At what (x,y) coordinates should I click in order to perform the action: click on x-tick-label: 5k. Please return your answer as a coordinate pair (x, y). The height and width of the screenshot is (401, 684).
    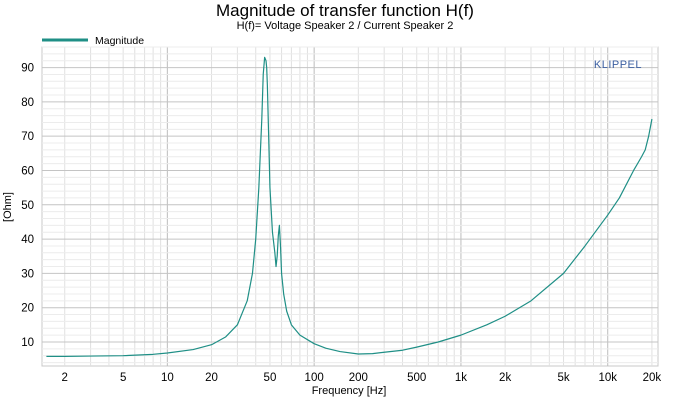
    Looking at the image, I should click on (563, 378).